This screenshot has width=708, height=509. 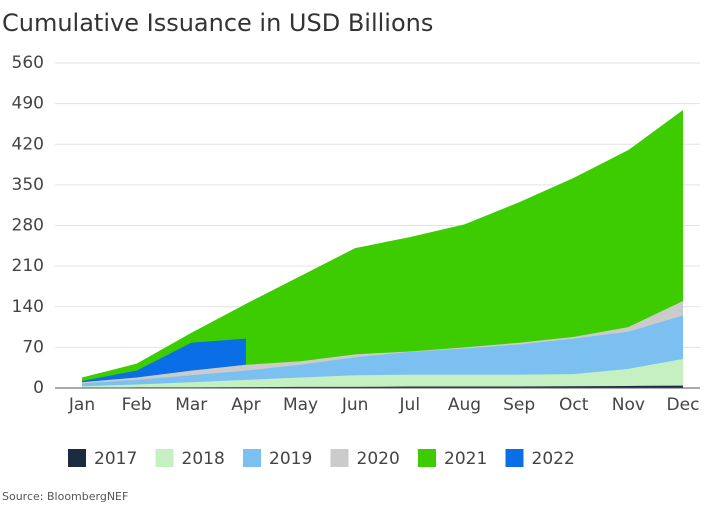 I want to click on y-tick-label: 140, so click(x=28, y=307).